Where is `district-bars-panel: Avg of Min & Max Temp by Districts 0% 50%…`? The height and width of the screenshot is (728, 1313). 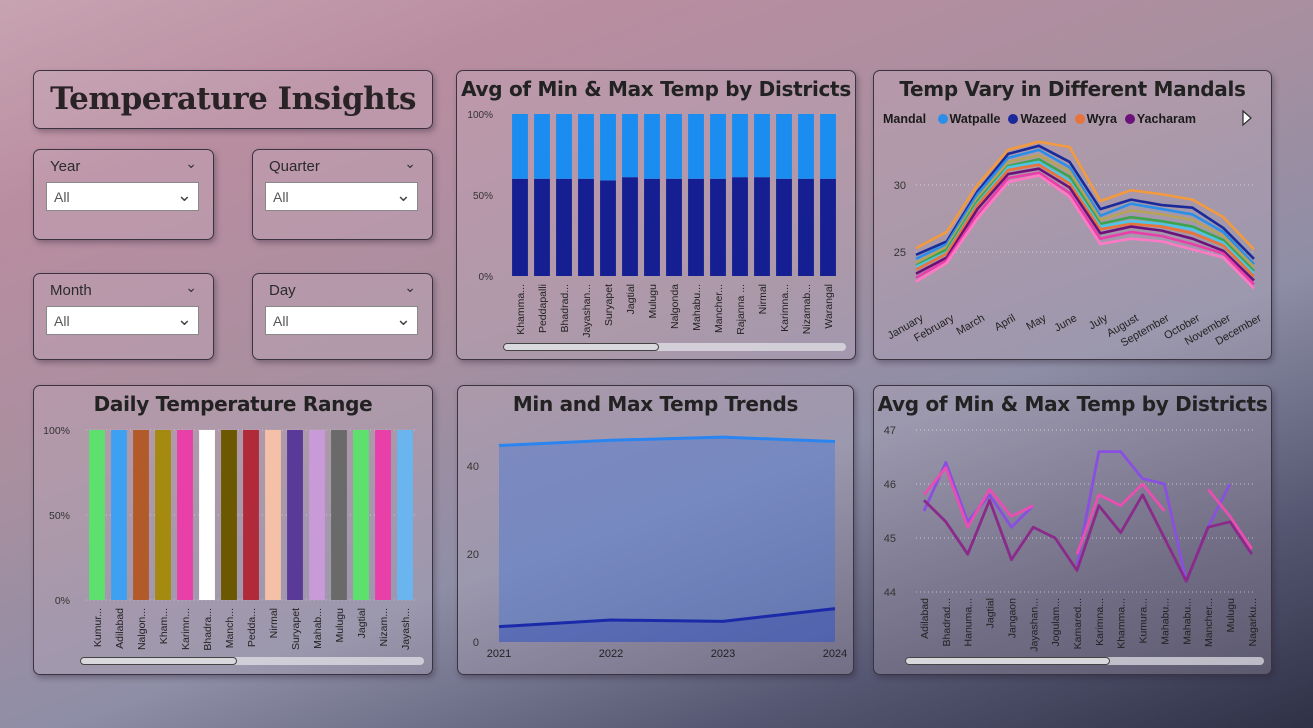 district-bars-panel: Avg of Min & Max Temp by Districts 0% 50%… is located at coordinates (656, 215).